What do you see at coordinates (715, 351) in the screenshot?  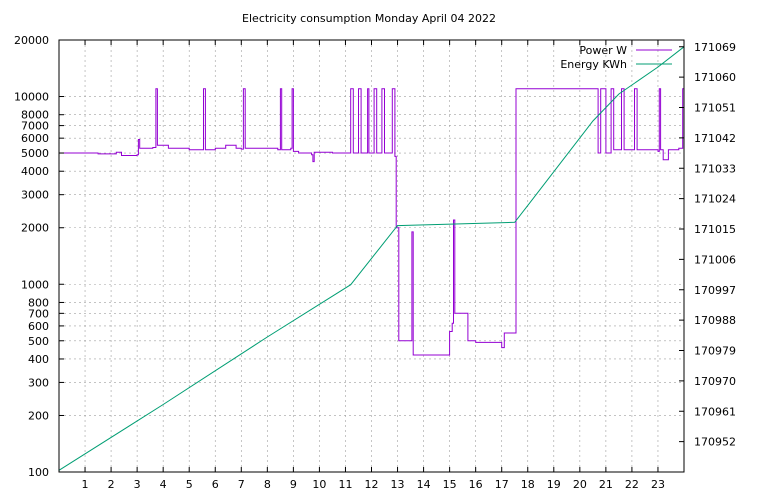 I see `y-right-tick-label: 170979` at bounding box center [715, 351].